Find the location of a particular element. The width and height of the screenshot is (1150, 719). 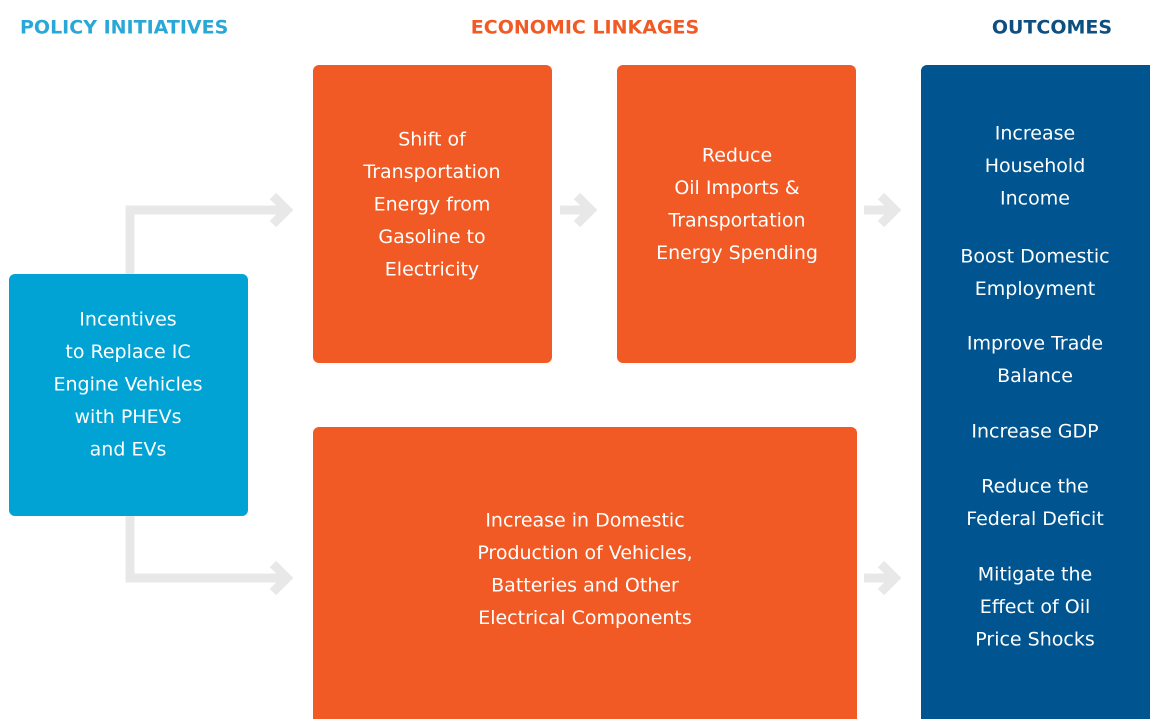

node-text: Production of Vehicles, is located at coordinates (584, 553).